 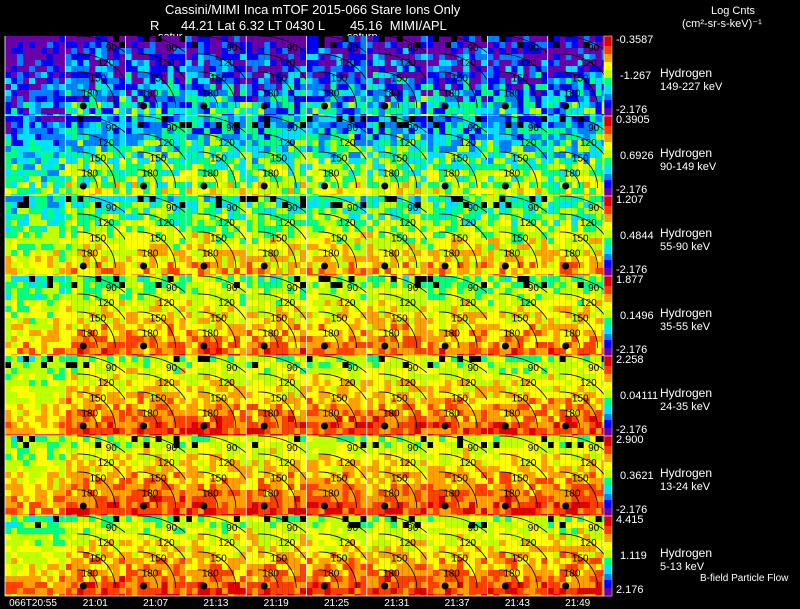 What do you see at coordinates (158, 158) in the screenshot?
I see `contour-label: 150` at bounding box center [158, 158].